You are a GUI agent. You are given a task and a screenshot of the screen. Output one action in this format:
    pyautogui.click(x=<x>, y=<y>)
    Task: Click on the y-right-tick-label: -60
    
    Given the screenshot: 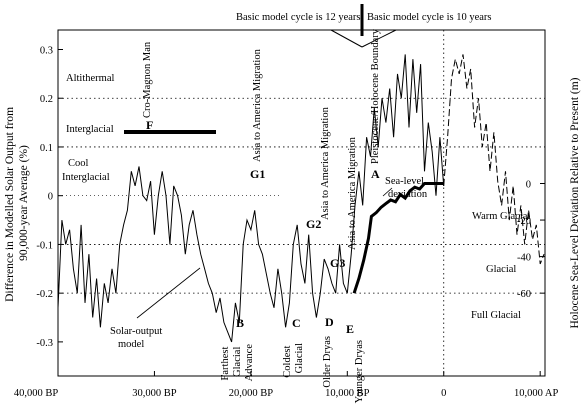 What is the action you would take?
    pyautogui.click(x=524, y=294)
    